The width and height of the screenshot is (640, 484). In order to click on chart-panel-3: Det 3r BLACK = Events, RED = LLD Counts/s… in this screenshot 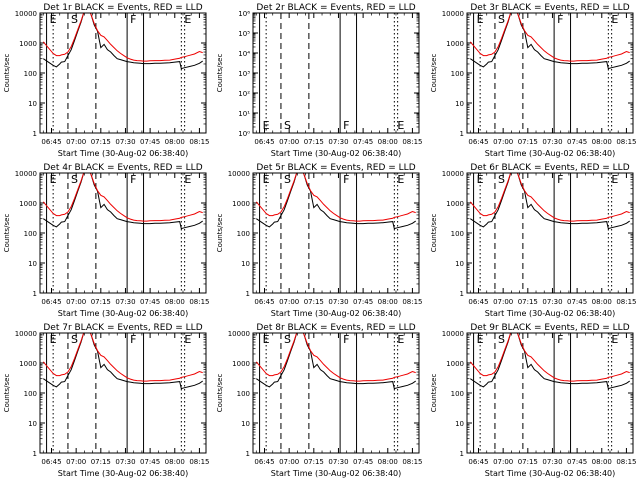, I will do `click(533, 80)`.